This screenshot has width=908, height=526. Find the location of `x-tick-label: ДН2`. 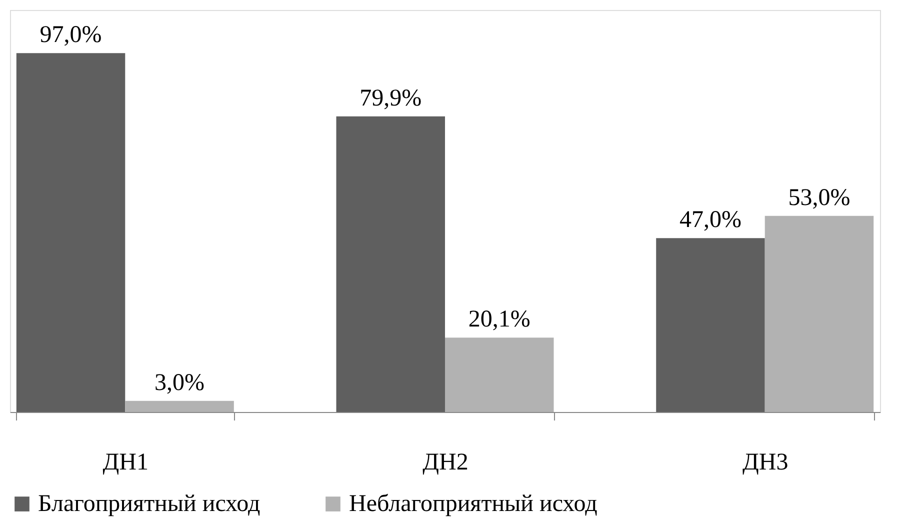

x-tick-label: ДН2 is located at coordinates (445, 463).